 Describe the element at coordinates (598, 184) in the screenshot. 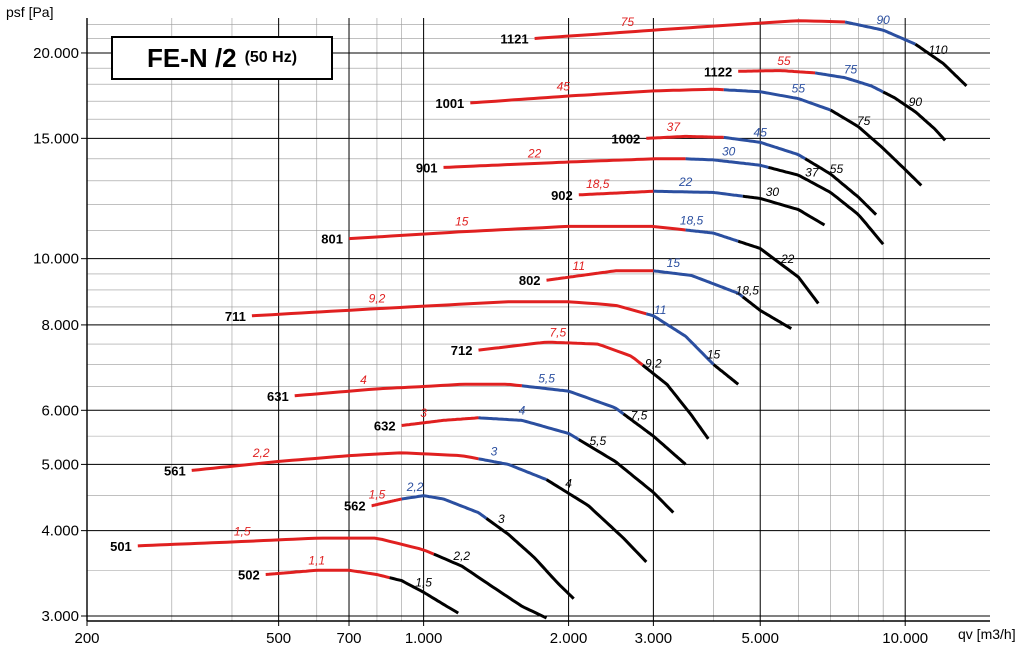

I see `power-rating-902: 18,5` at that location.